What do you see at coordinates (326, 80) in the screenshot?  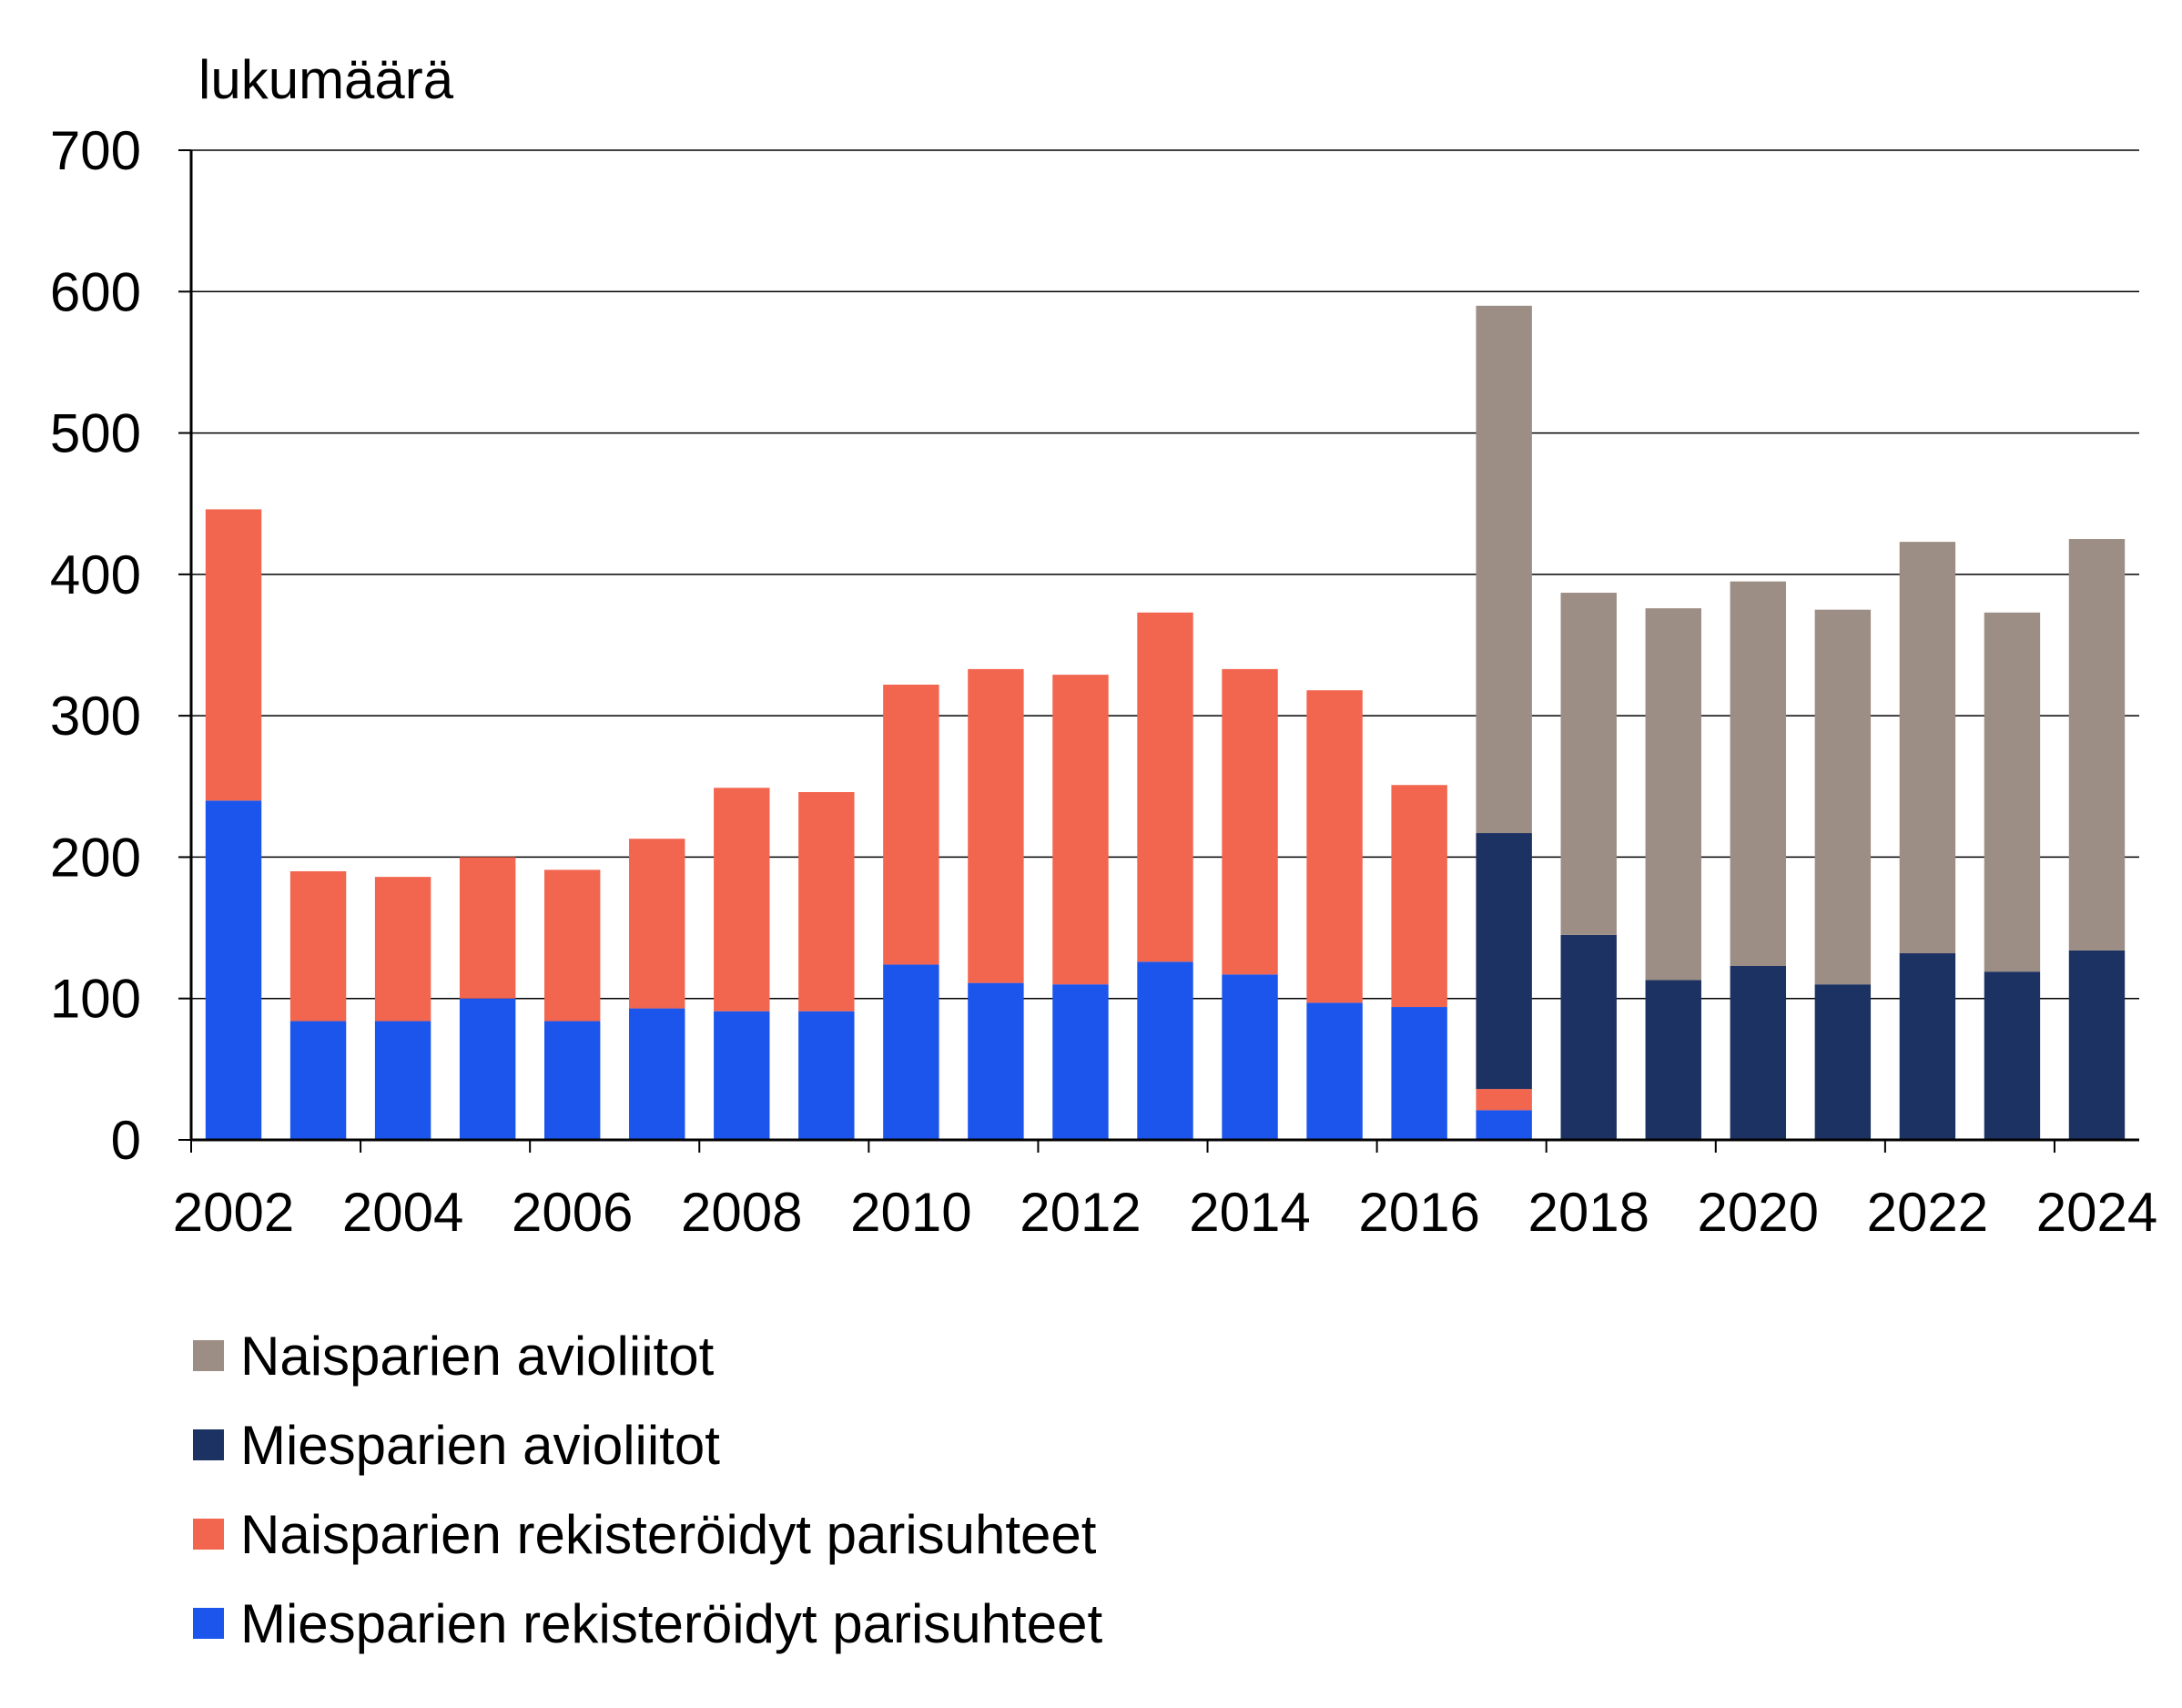 I see `y-axis-title: lukumäärä` at bounding box center [326, 80].